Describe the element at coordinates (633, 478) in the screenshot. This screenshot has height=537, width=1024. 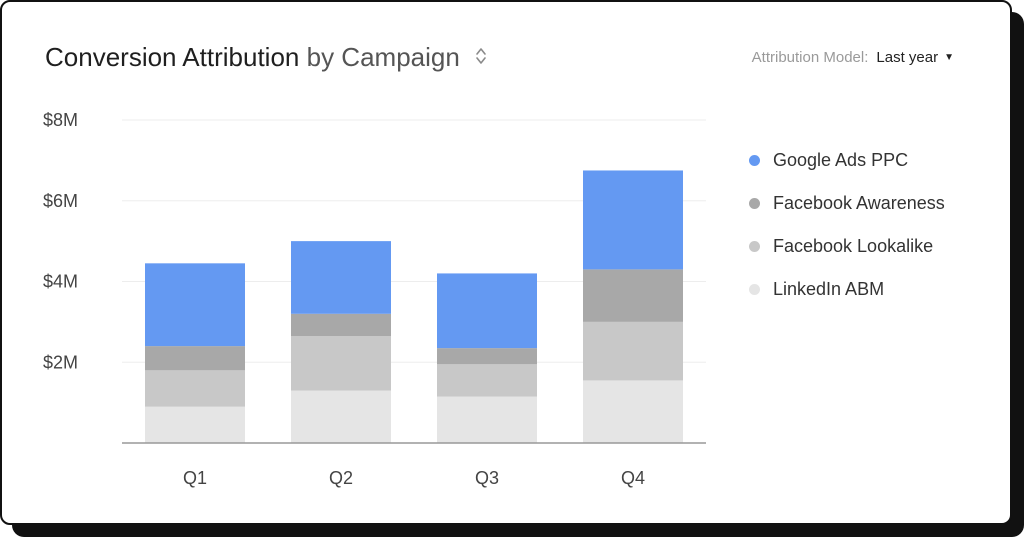
I see `x-tick-label: Q4` at that location.